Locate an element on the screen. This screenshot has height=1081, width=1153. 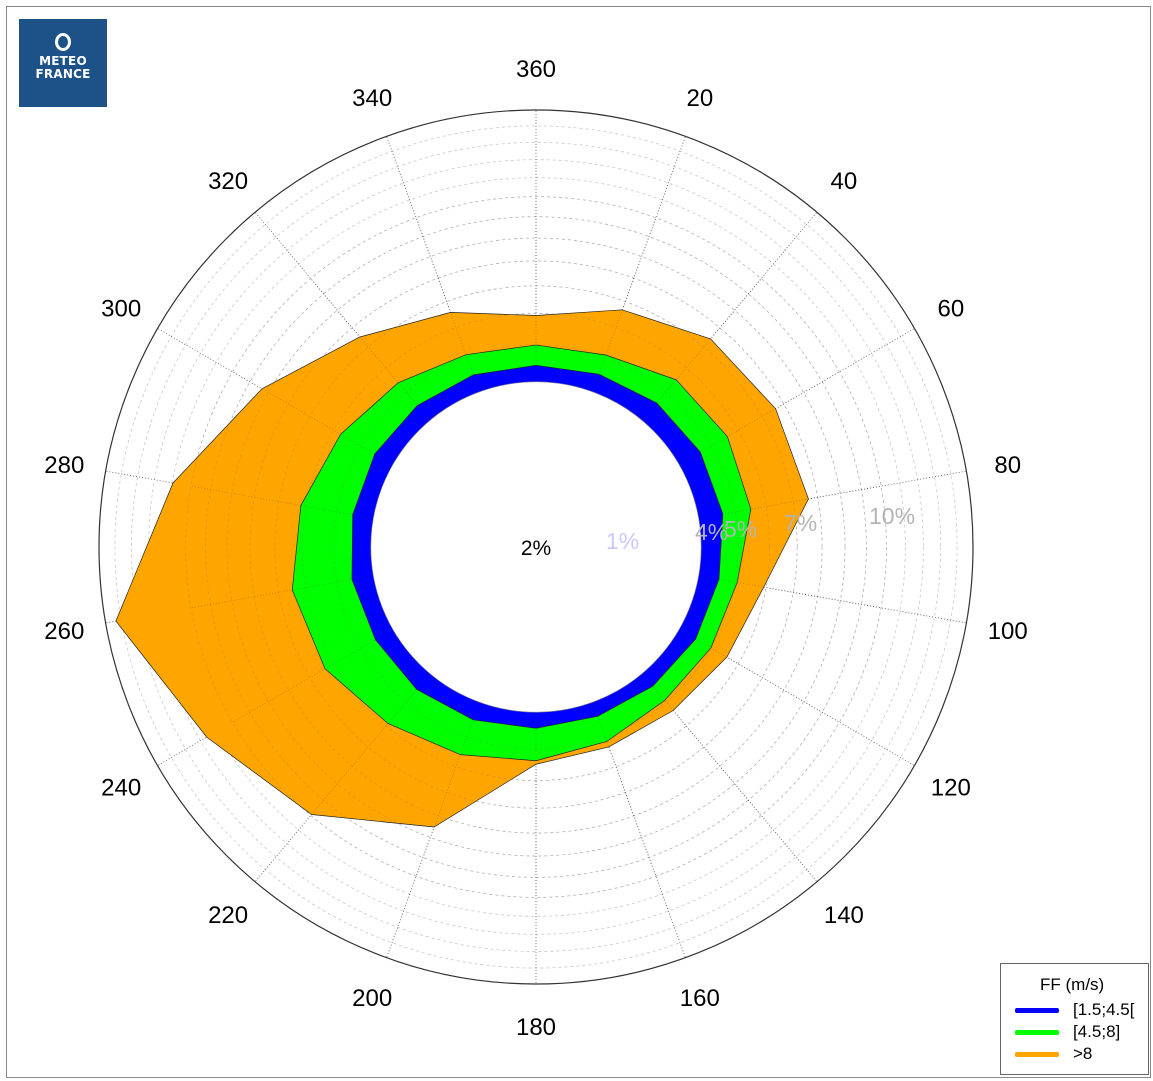
direction-label: 100 is located at coordinates (1008, 631).